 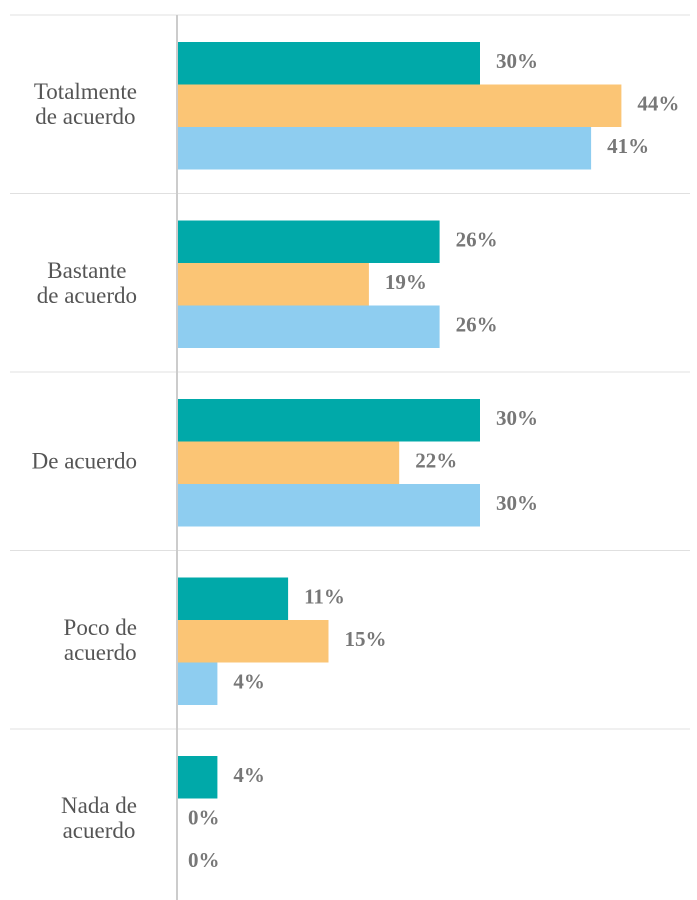 What do you see at coordinates (324, 597) in the screenshot?
I see `value-label: 11%` at bounding box center [324, 597].